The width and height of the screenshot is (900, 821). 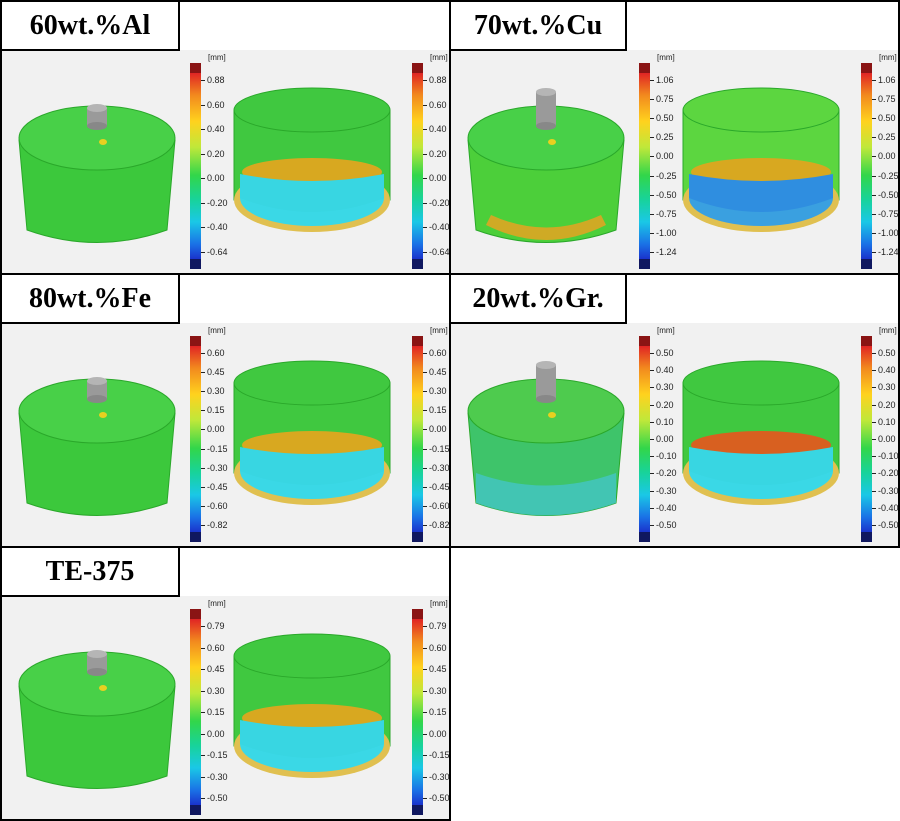 What do you see at coordinates (312, 383) in the screenshot?
I see `cup-top` at bounding box center [312, 383].